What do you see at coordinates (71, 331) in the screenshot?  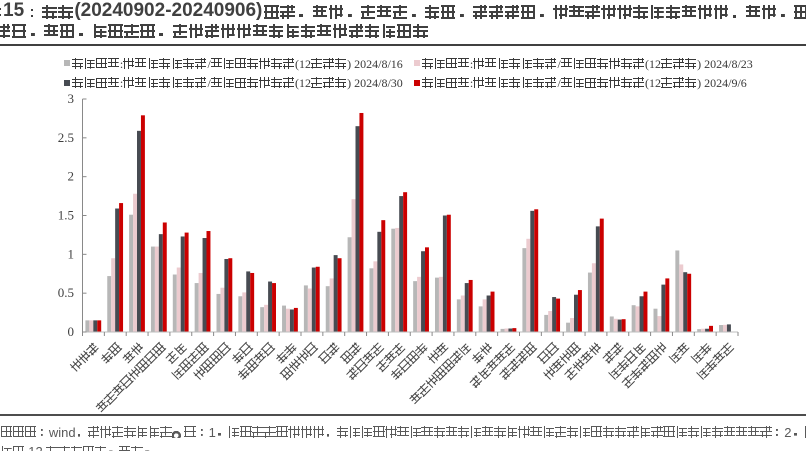 I see `svg-text: 0` at bounding box center [71, 331].